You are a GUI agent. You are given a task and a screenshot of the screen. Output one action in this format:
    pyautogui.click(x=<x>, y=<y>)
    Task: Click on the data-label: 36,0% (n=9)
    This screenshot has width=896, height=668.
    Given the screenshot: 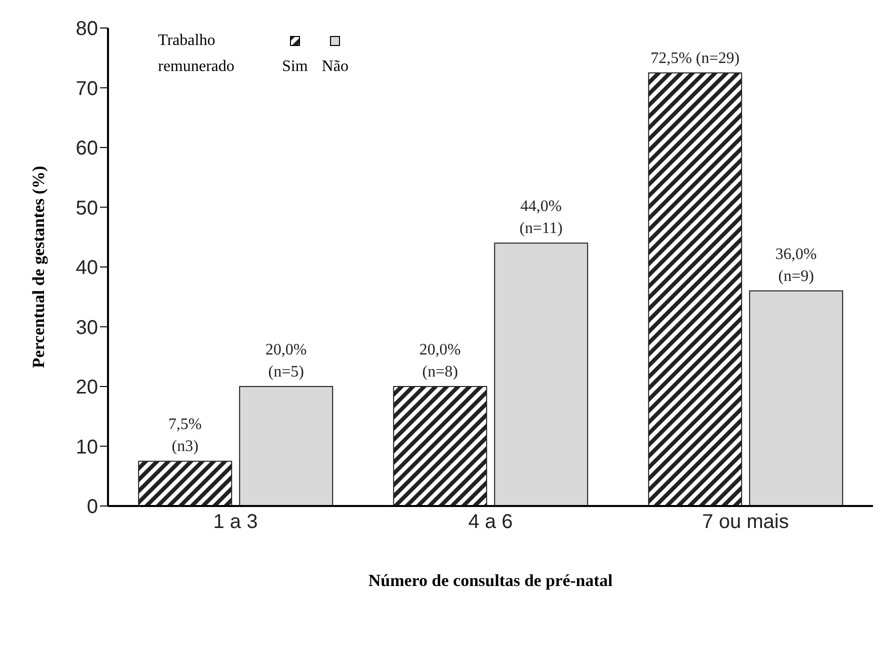 What is the action you would take?
    pyautogui.click(x=796, y=265)
    